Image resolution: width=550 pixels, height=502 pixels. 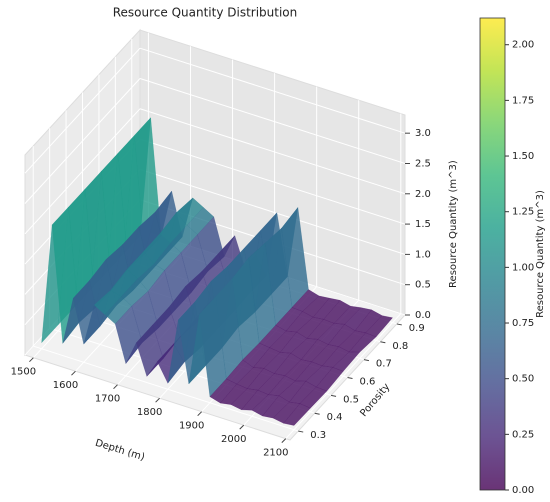 What do you see at coordinates (523, 45) in the screenshot?
I see `colorbar-tick-label: 2.00` at bounding box center [523, 45].